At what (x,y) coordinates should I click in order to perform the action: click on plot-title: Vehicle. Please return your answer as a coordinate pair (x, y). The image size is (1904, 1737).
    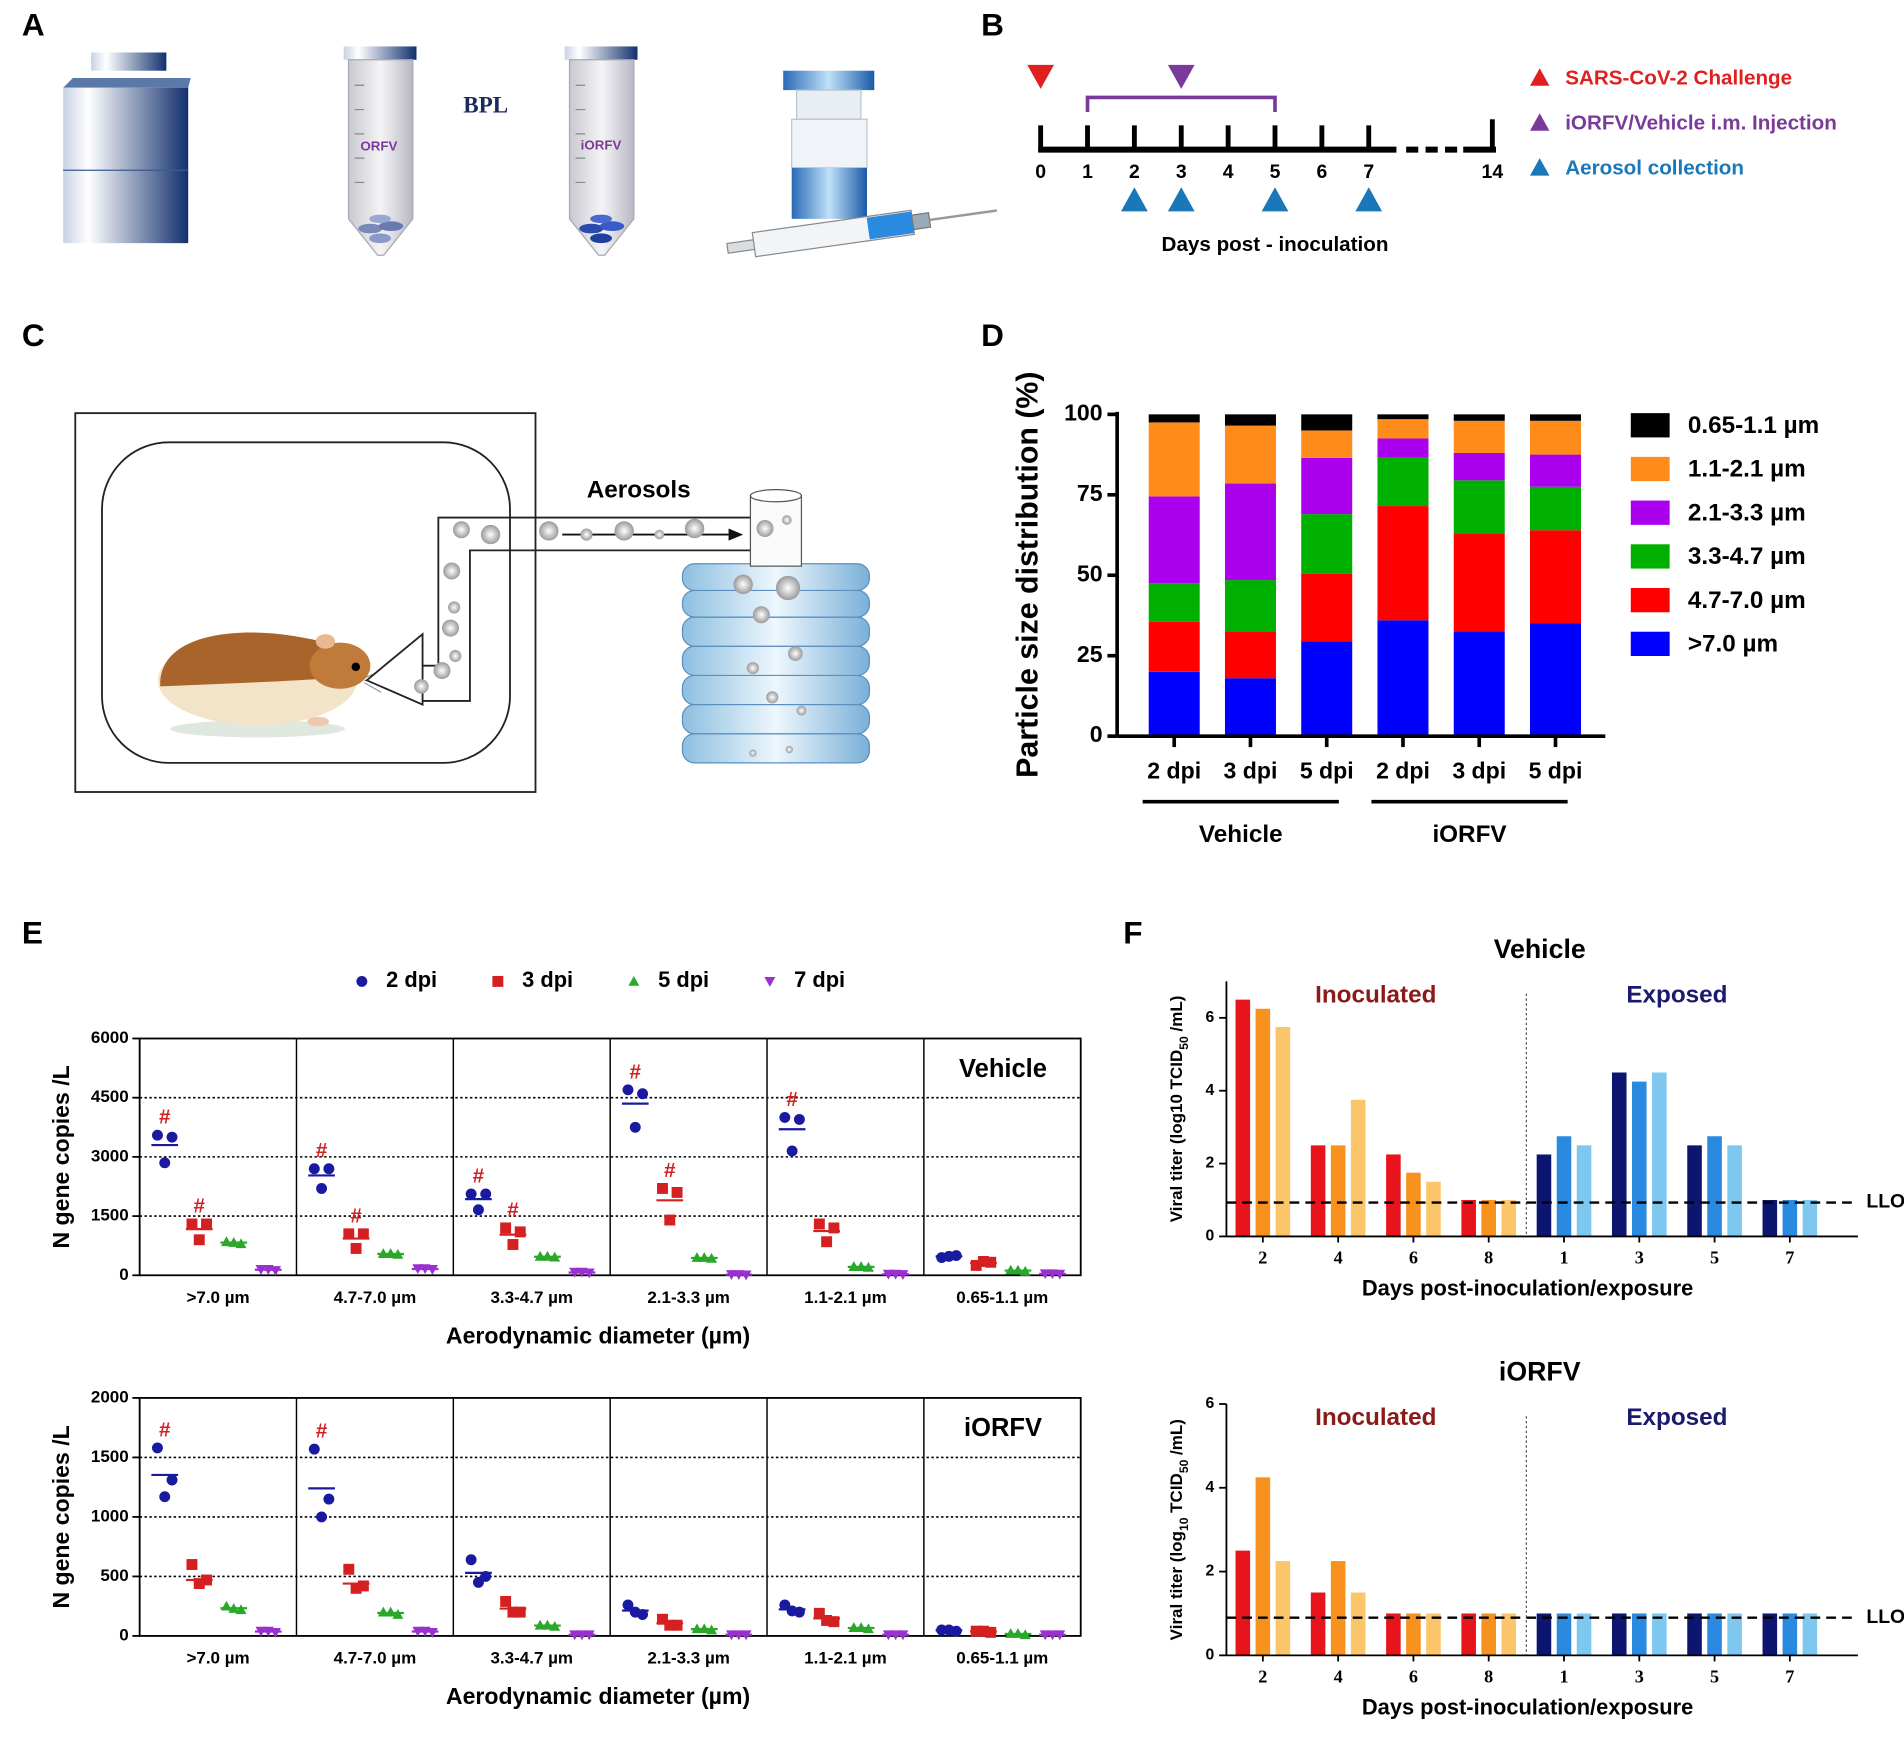
    Looking at the image, I should click on (1003, 1069).